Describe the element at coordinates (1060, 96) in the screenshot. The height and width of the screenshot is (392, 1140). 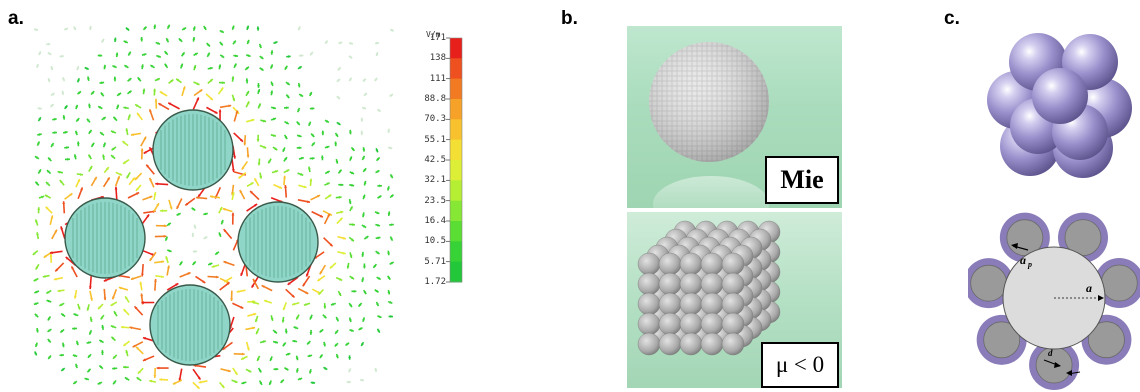
I see `cluster-sphere` at that location.